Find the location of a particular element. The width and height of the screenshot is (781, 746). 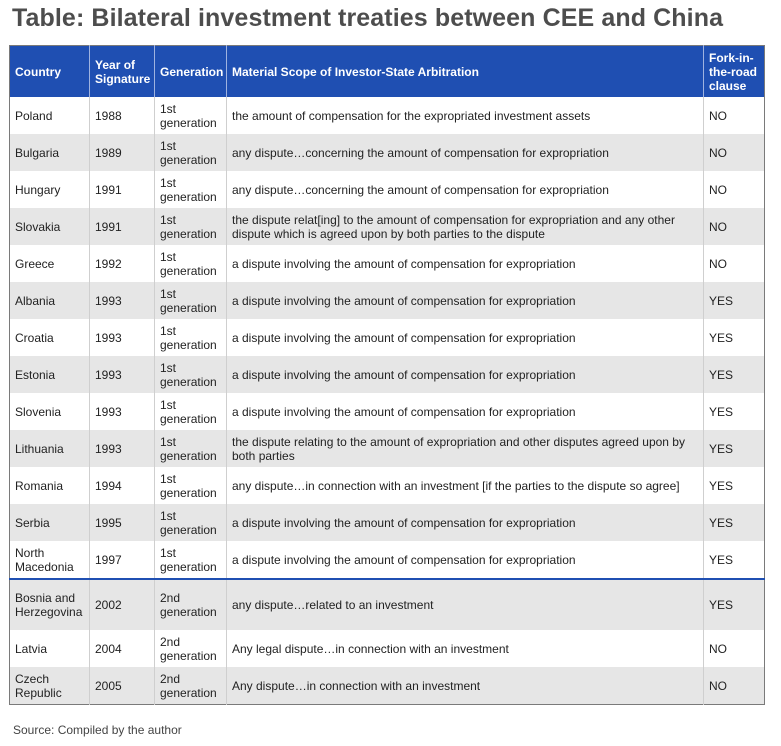

cell-country: North Macedonia is located at coordinates (44, 559).